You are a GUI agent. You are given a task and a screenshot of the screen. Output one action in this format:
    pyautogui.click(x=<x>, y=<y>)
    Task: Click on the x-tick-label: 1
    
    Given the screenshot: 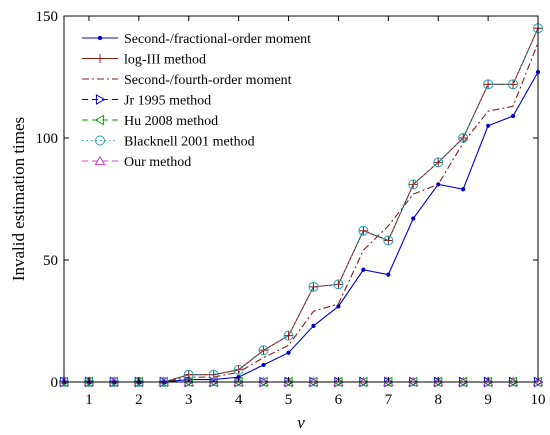 What is the action you would take?
    pyautogui.click(x=89, y=400)
    